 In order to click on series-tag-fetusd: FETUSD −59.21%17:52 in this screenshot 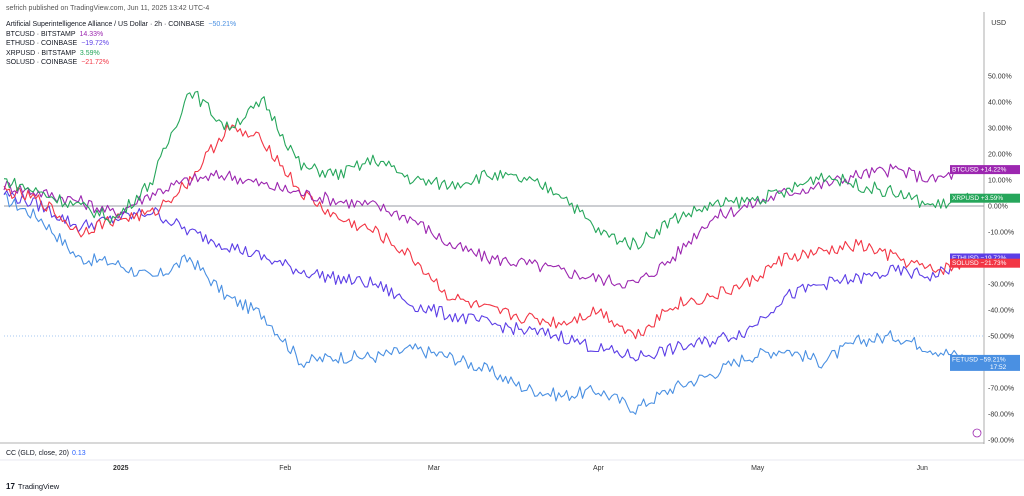, I will do `click(985, 362)`.